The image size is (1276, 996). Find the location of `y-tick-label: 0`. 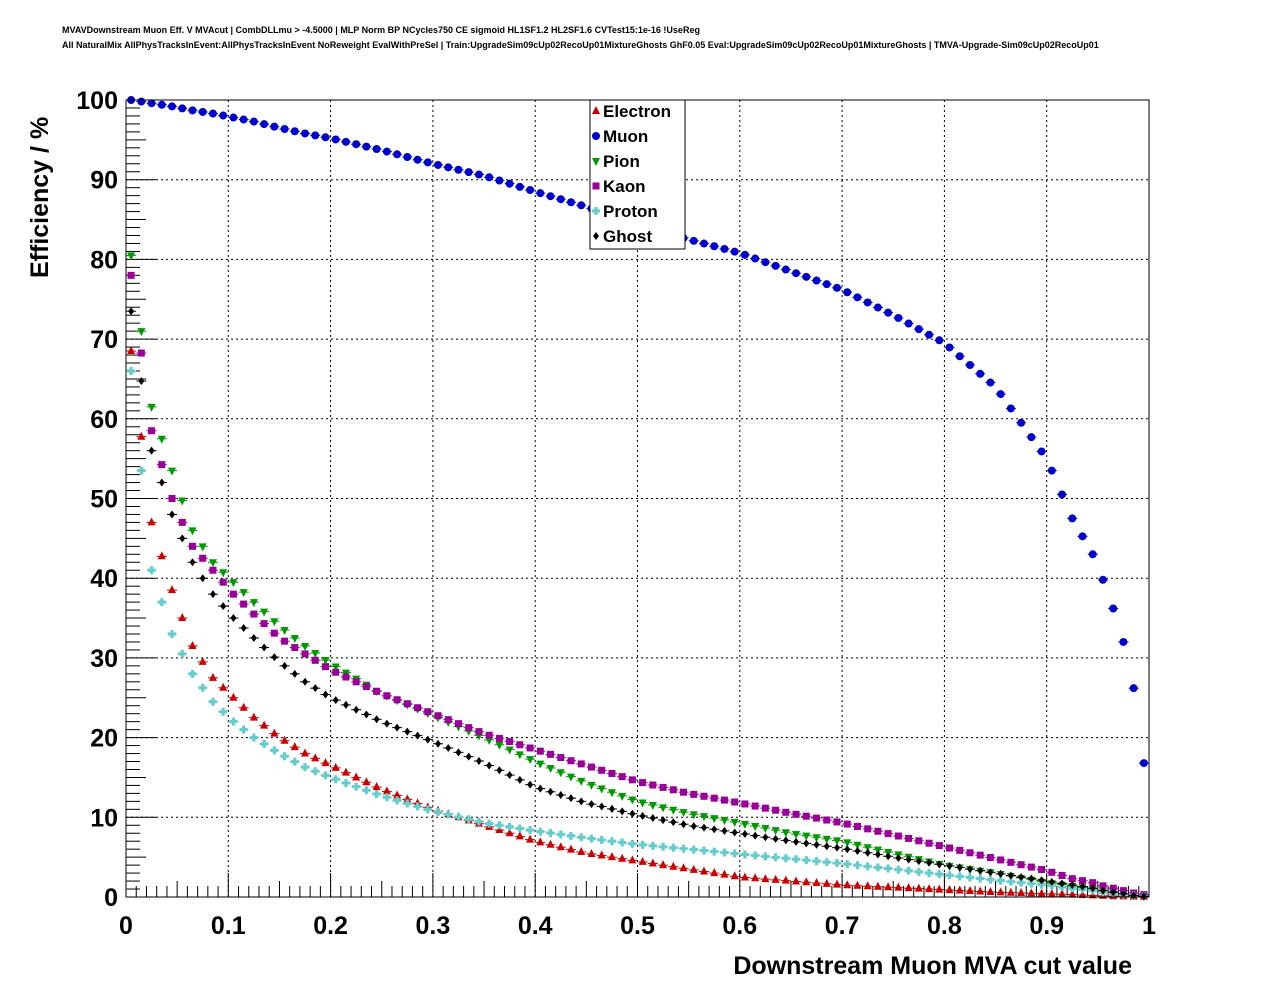

y-tick-label: 0 is located at coordinates (111, 898).